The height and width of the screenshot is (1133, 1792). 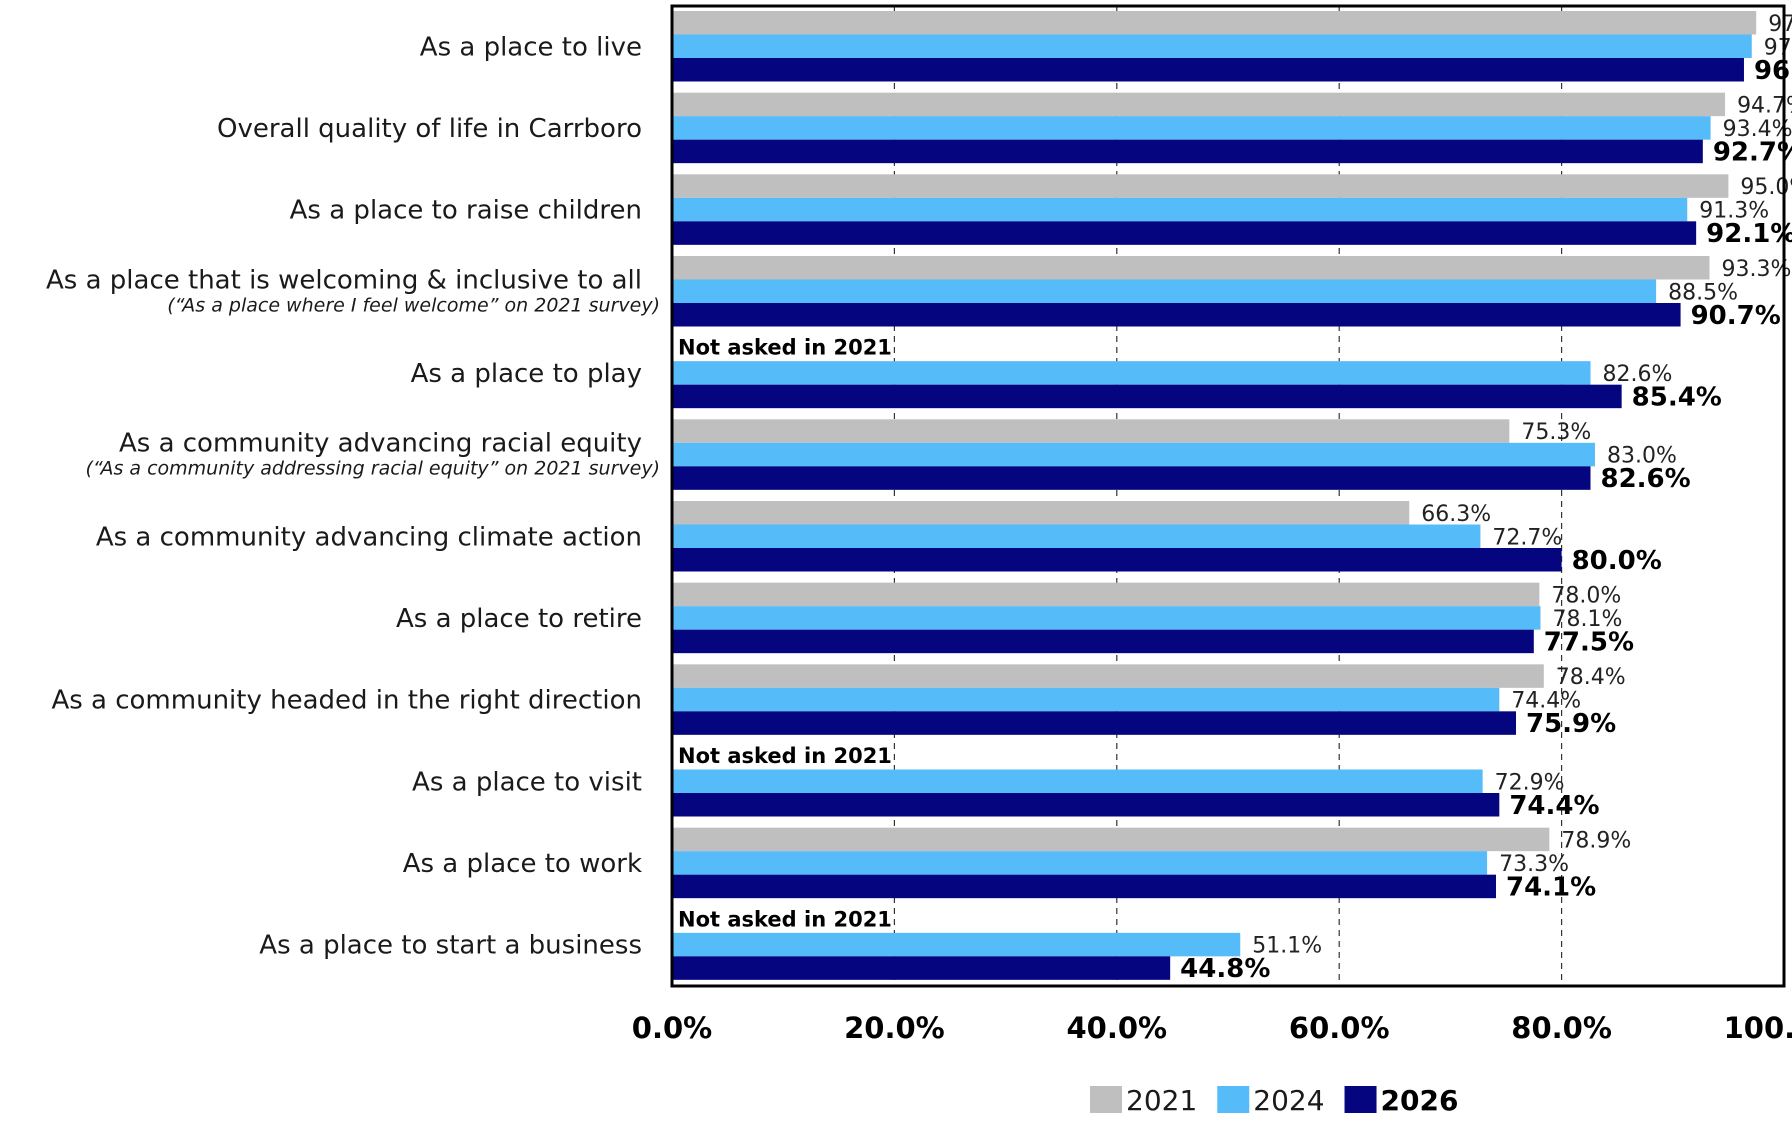 What do you see at coordinates (1530, 782) in the screenshot?
I see `value-label-2024: 72.9%` at bounding box center [1530, 782].